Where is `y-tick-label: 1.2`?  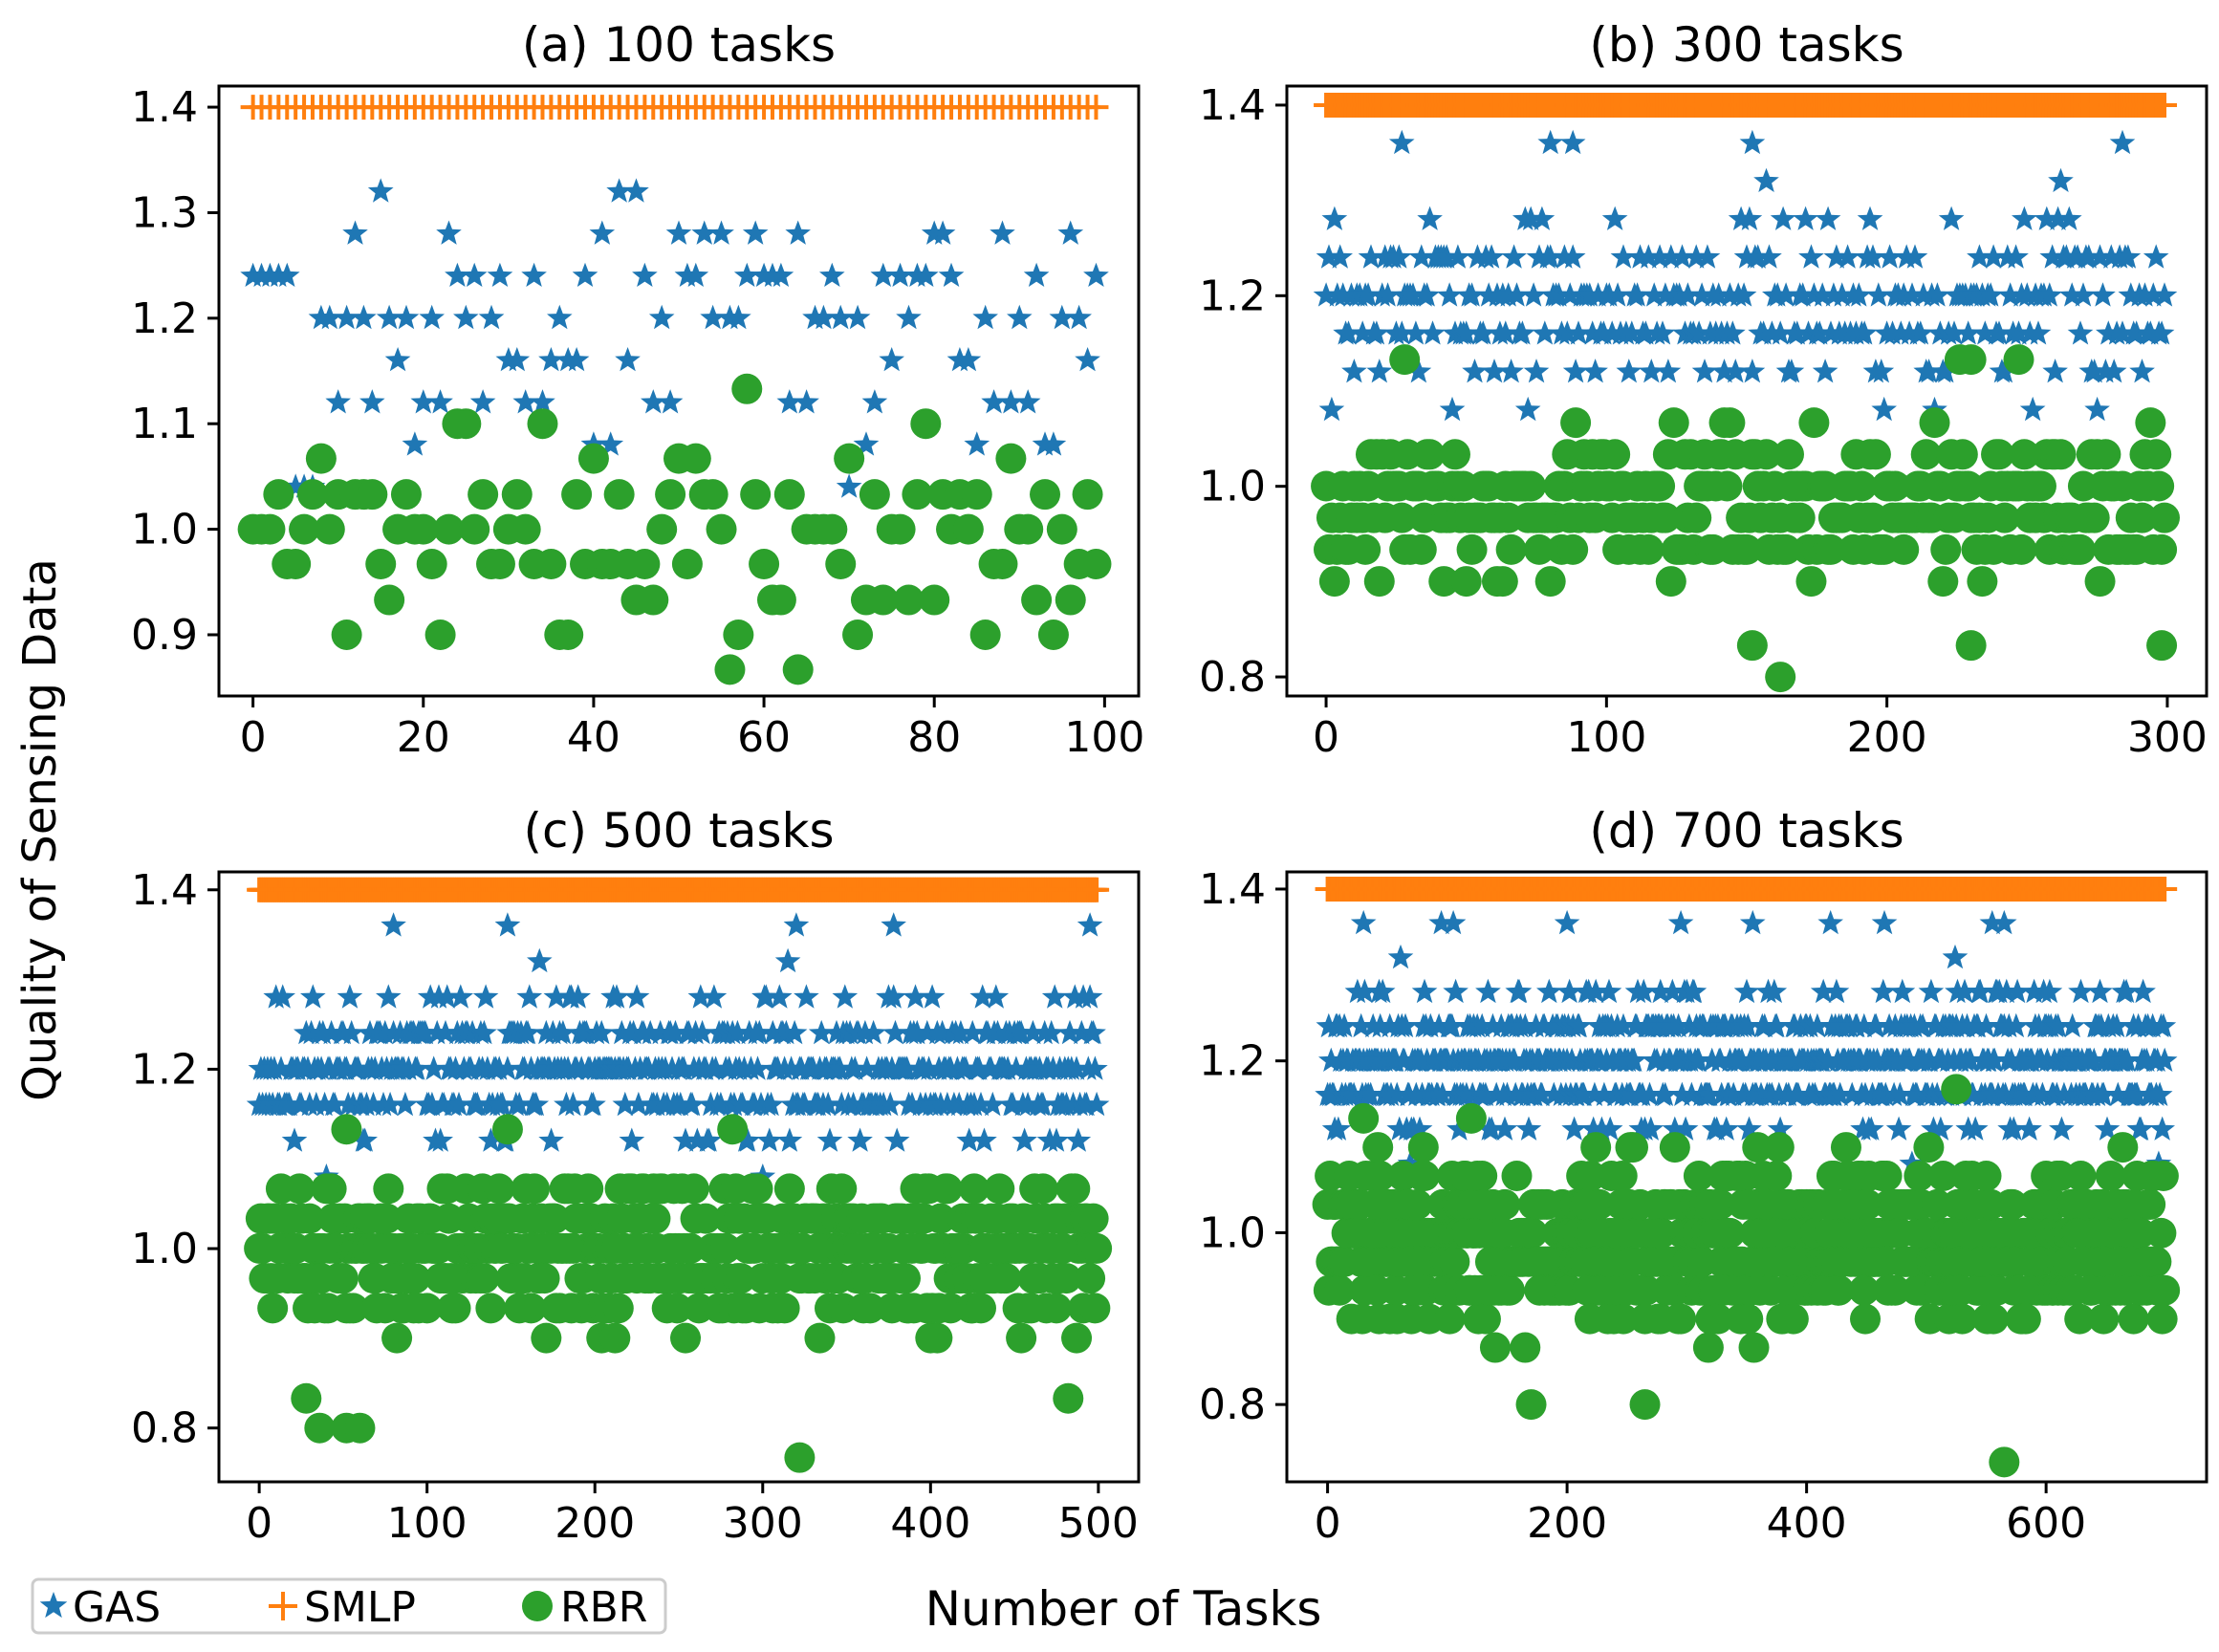
y-tick-label: 1.2 is located at coordinates (165, 1069).